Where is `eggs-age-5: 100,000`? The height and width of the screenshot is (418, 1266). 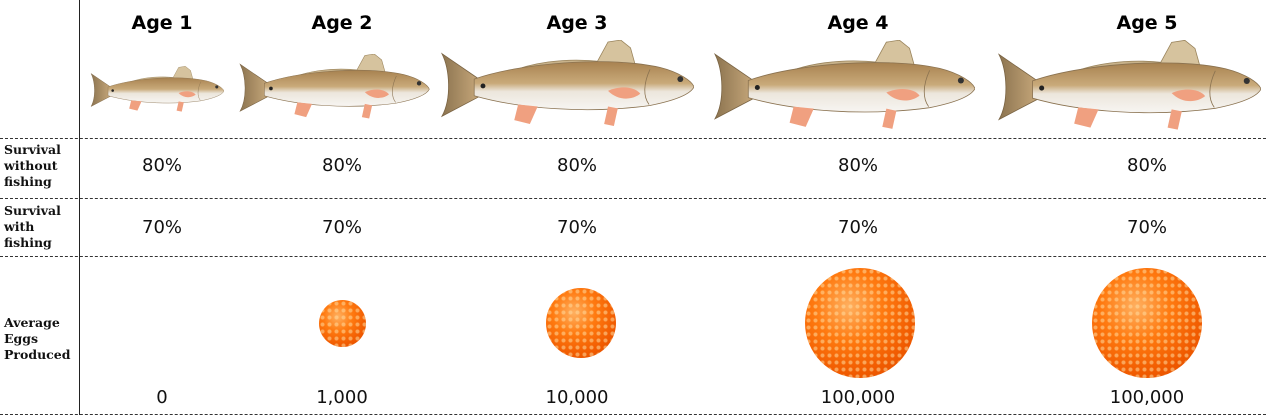 eggs-age-5: 100,000 is located at coordinates (1147, 397).